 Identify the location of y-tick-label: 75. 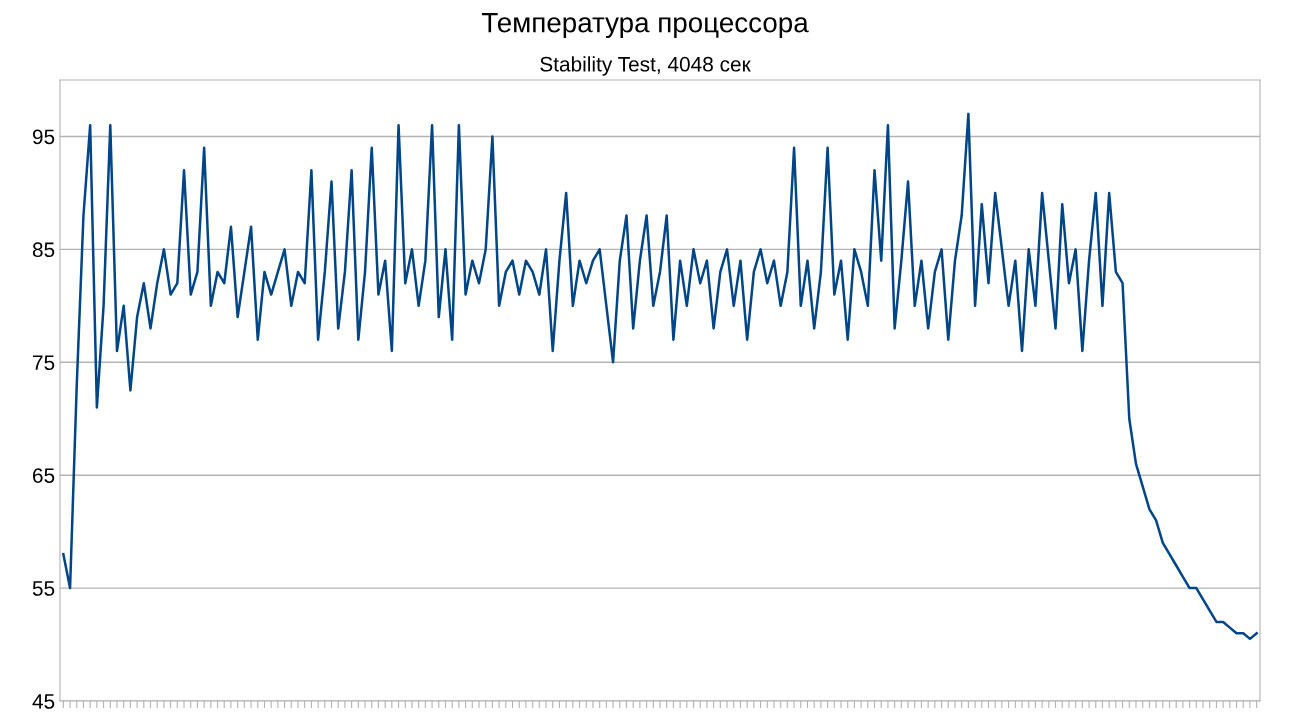
(44, 363).